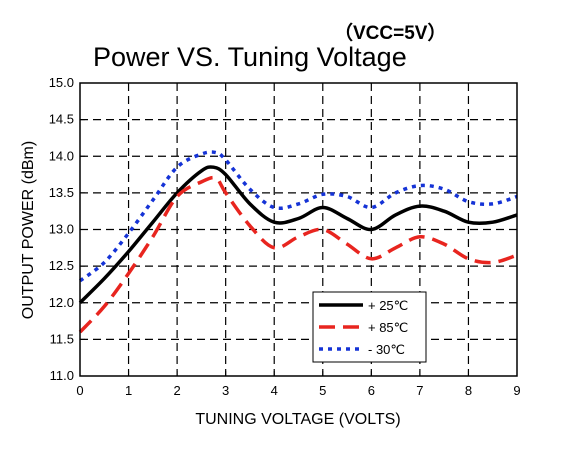 The height and width of the screenshot is (455, 564). What do you see at coordinates (390, 33) in the screenshot?
I see `chart-subtitle: （VCC=5V）` at bounding box center [390, 33].